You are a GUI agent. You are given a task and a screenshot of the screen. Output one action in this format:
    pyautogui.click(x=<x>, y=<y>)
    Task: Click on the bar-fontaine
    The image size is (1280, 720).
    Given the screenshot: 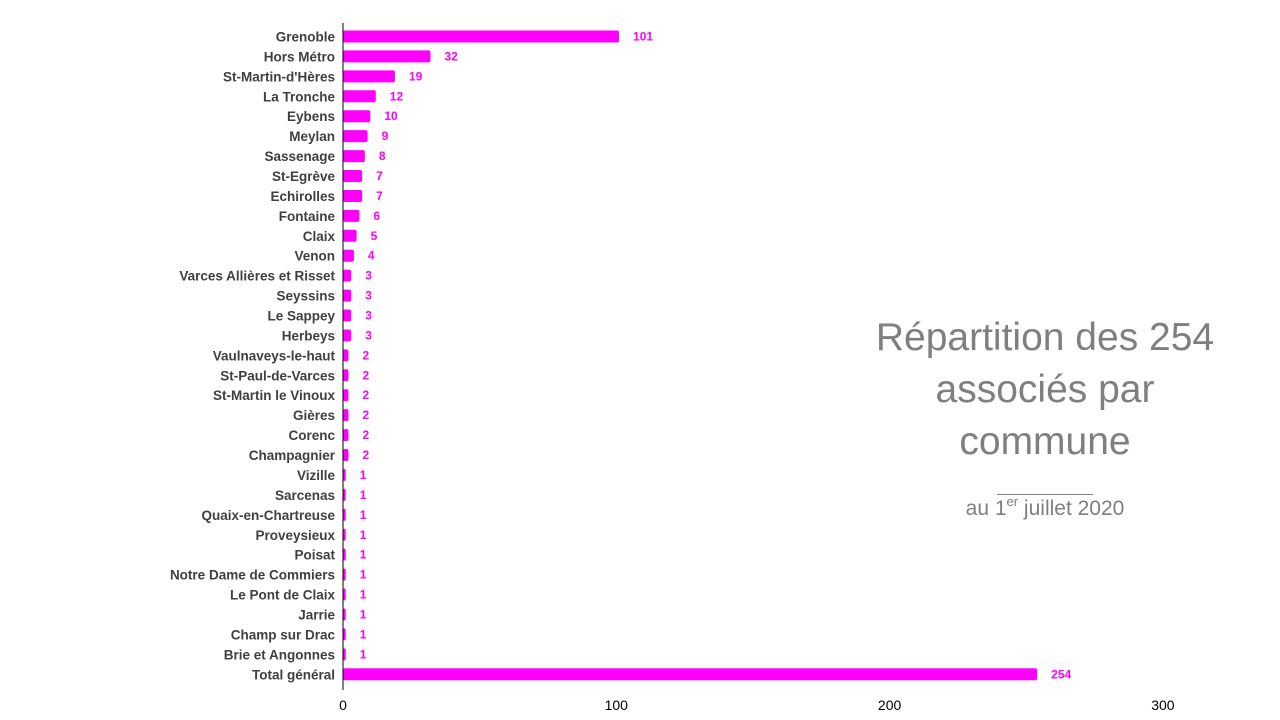 What is the action you would take?
    pyautogui.click(x=351, y=215)
    